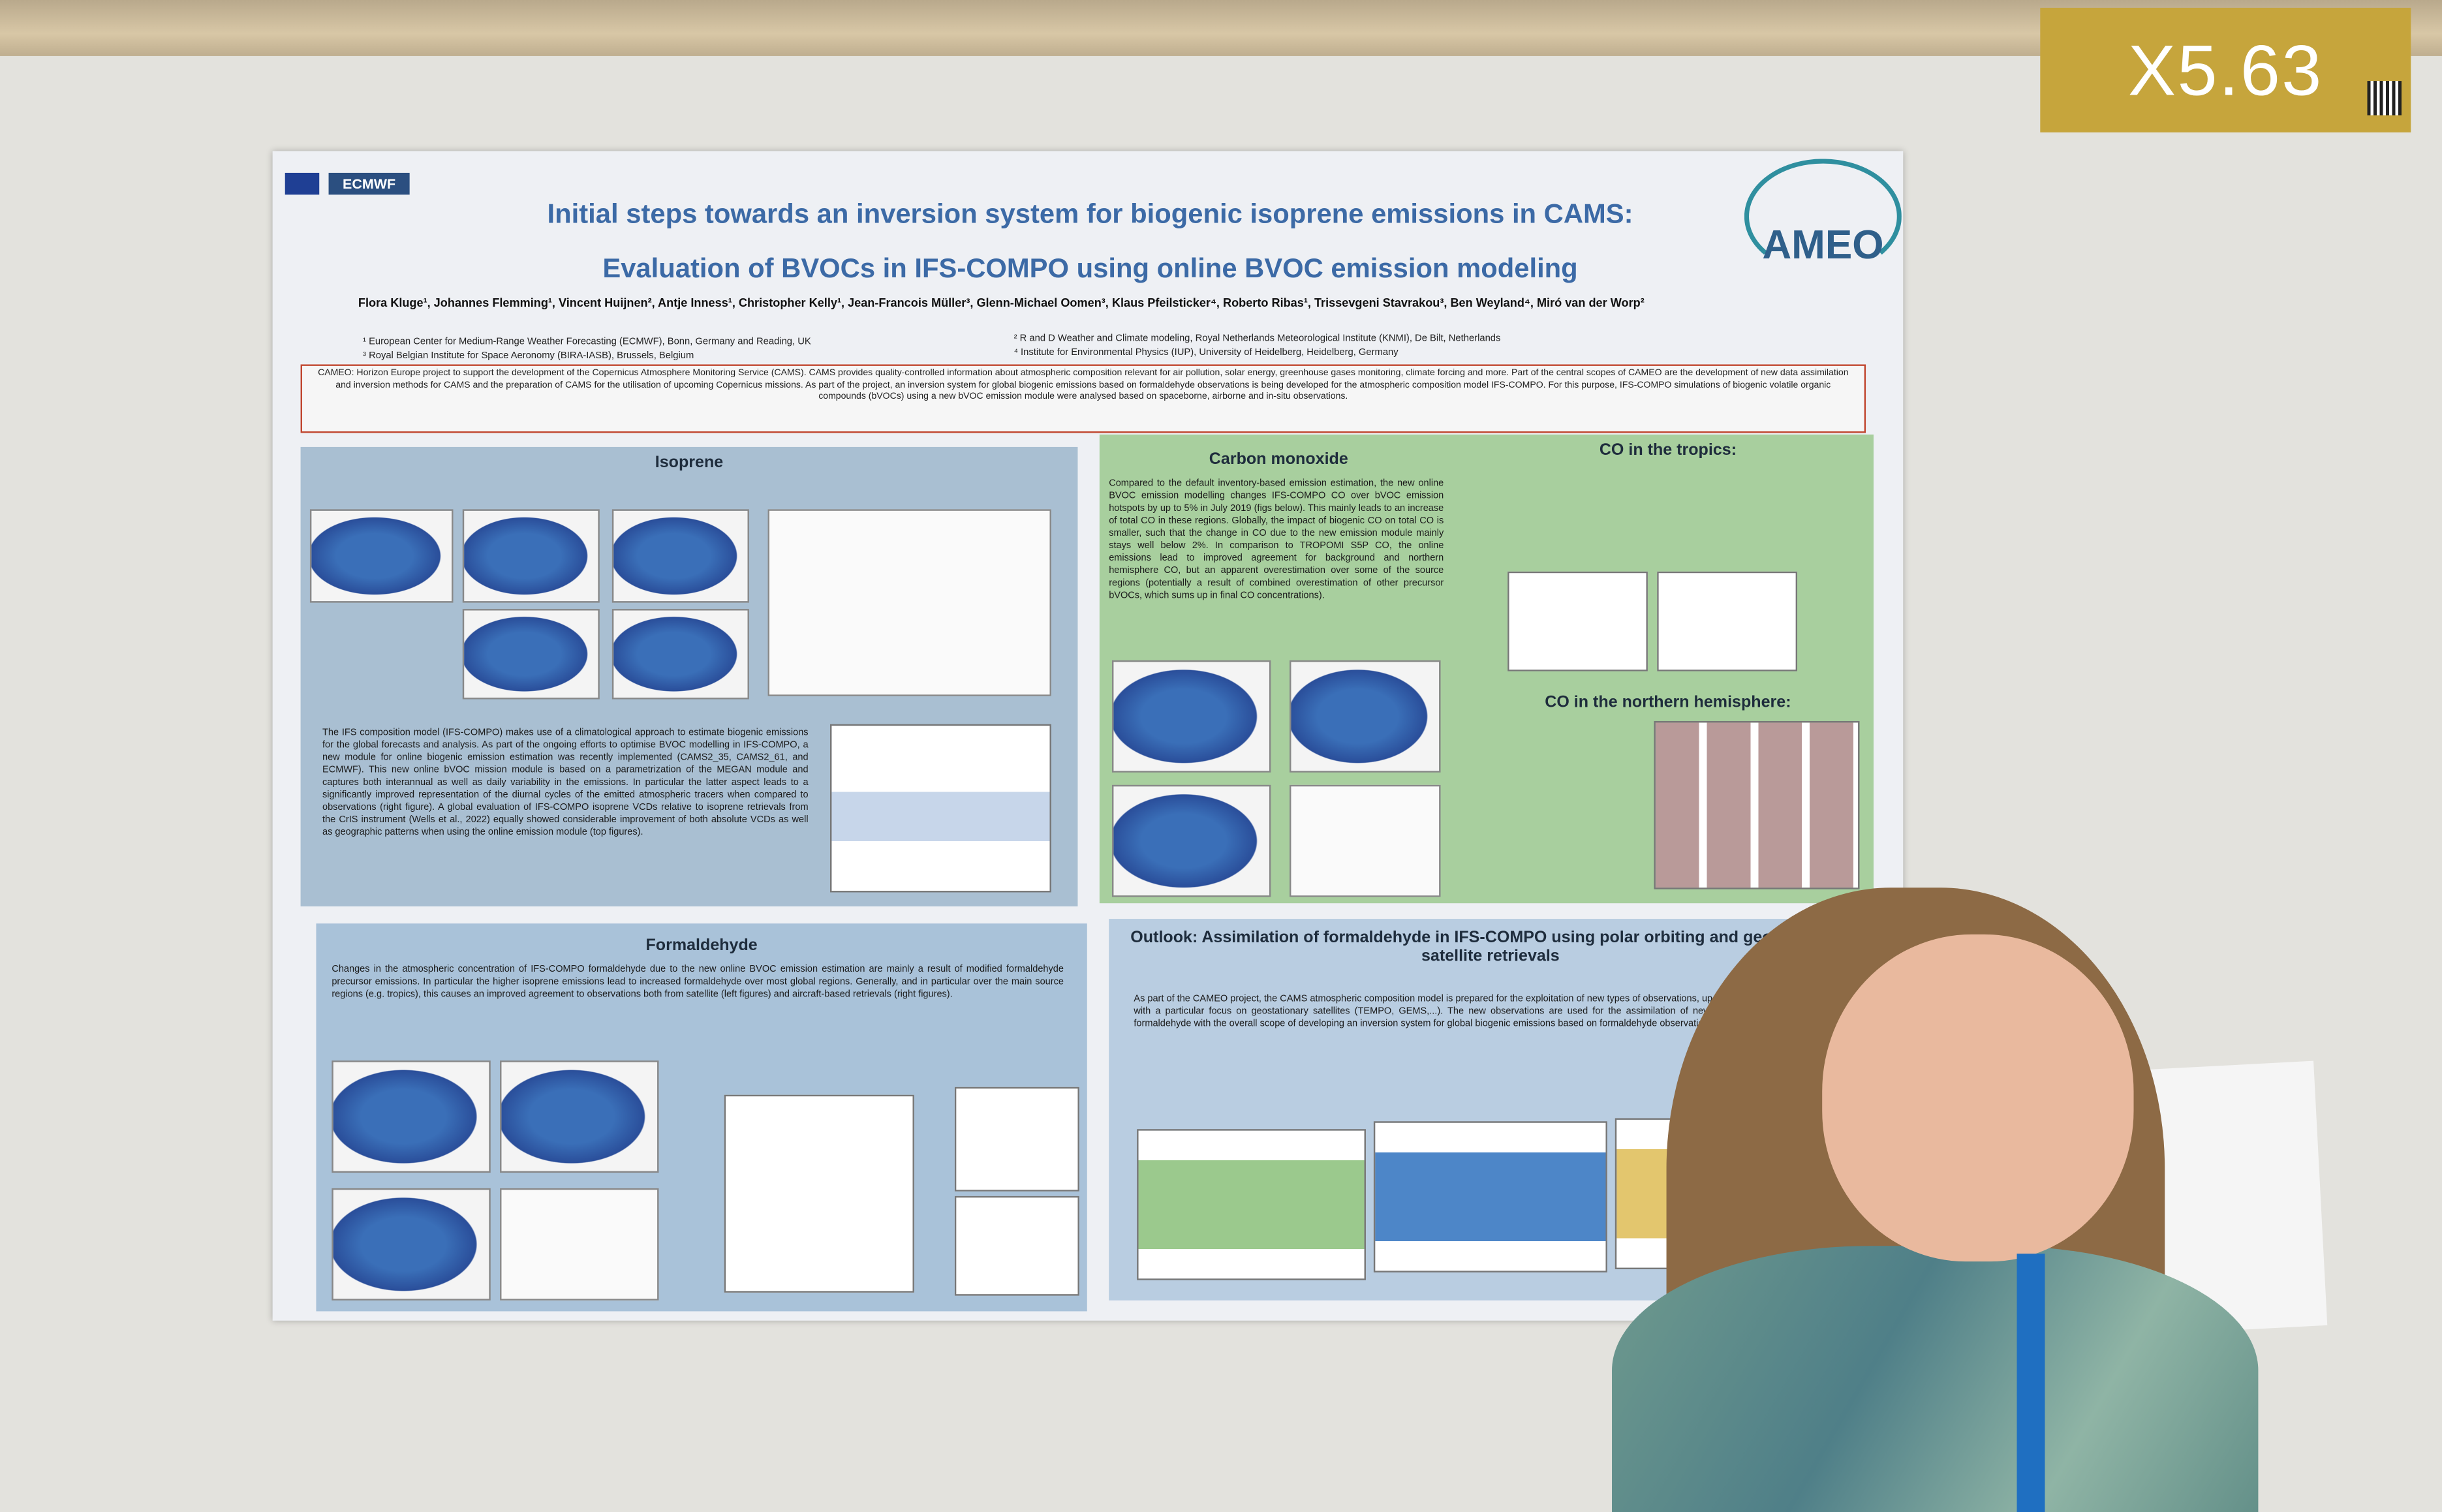 This screenshot has height=1512, width=2442. I want to click on eu-flag, so click(302, 183).